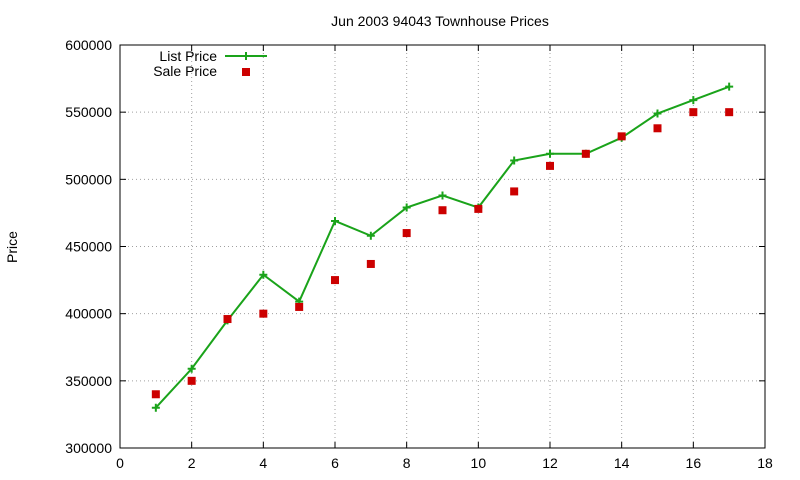  I want to click on x-tick-label: 16, so click(694, 463).